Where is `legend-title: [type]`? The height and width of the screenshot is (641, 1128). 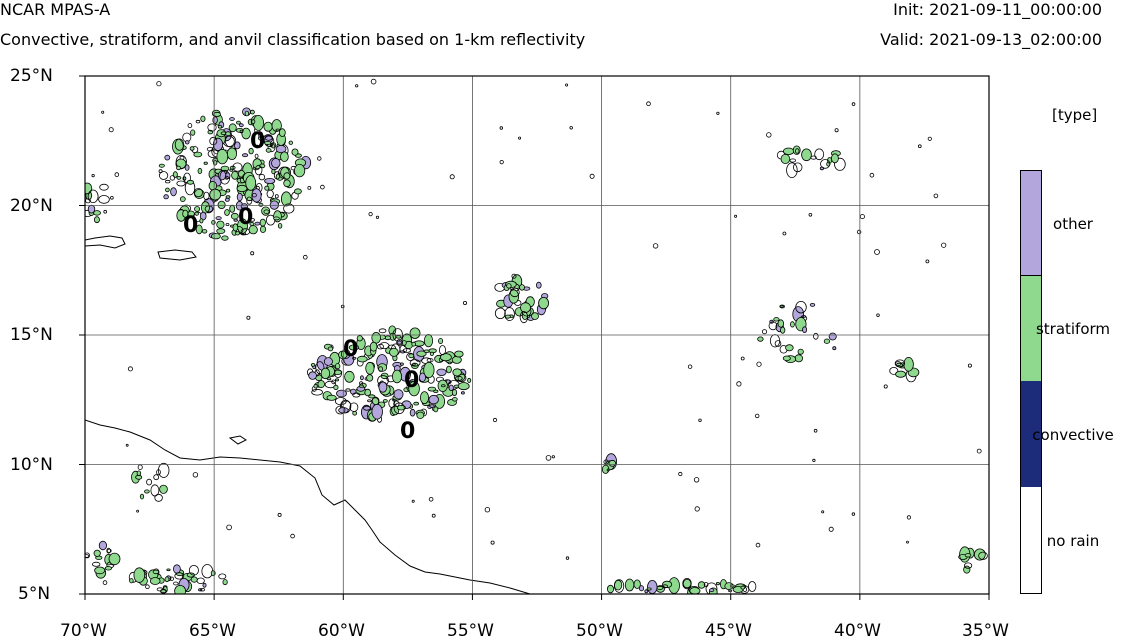 legend-title: [type] is located at coordinates (1075, 115).